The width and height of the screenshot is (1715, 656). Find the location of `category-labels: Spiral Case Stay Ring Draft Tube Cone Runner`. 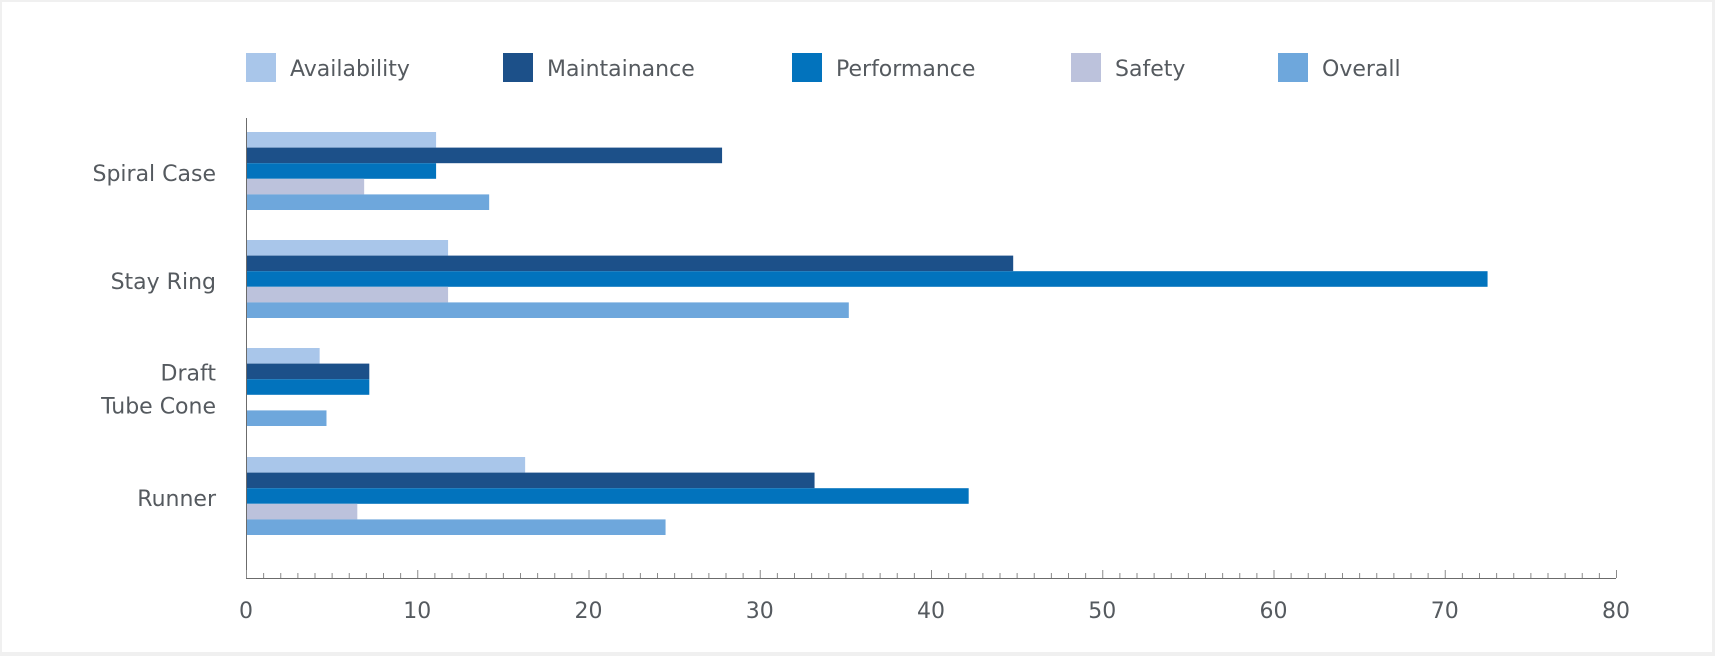

category-labels: Spiral Case Stay Ring Draft Tube Cone Runner is located at coordinates (154, 337).